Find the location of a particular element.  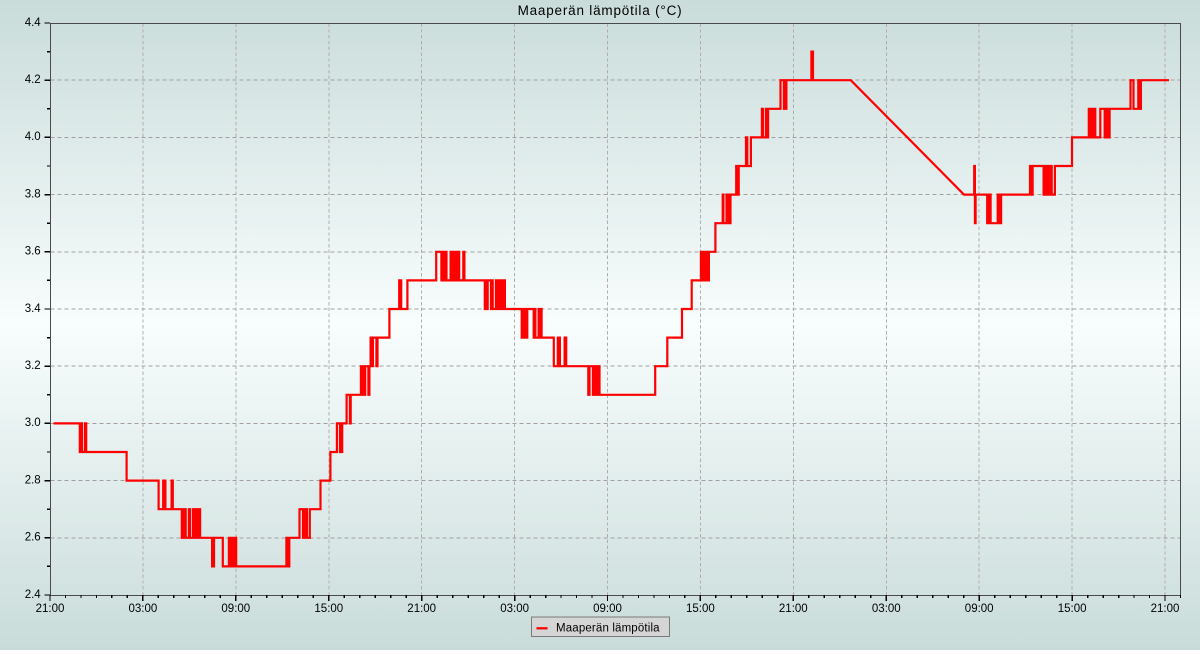

svg-text: 2.8 is located at coordinates (33, 480).